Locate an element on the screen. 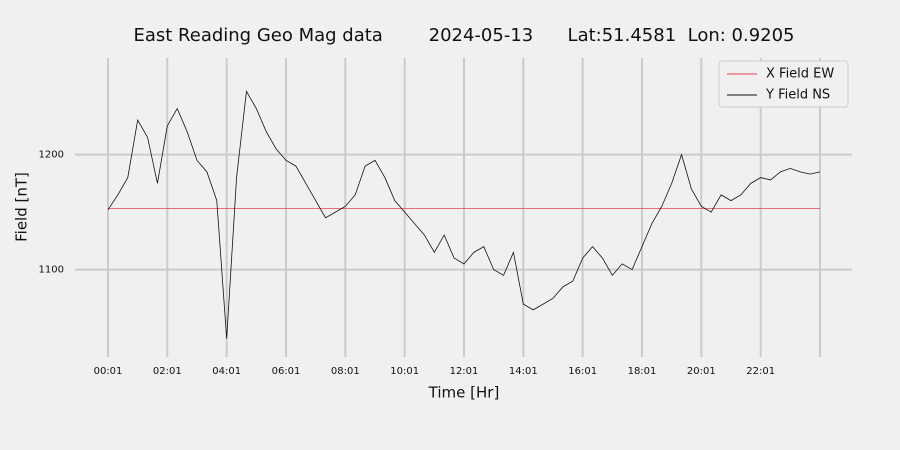  x-tick-label: 12:01 is located at coordinates (464, 371).